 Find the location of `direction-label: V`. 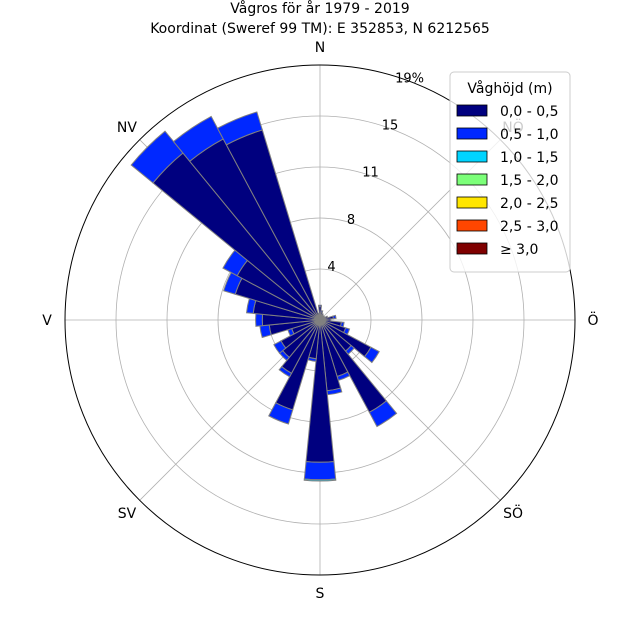

direction-label: V is located at coordinates (47, 321).